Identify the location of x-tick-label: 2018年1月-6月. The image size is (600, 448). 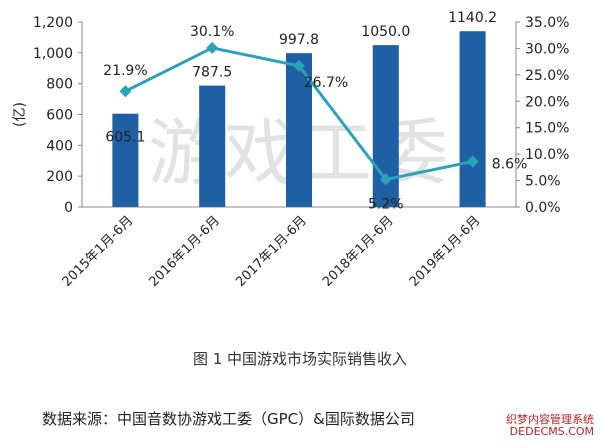
(358, 251).